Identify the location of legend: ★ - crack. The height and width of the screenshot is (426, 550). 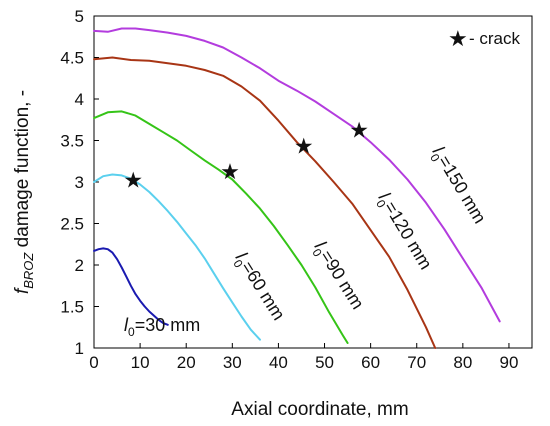
(484, 38).